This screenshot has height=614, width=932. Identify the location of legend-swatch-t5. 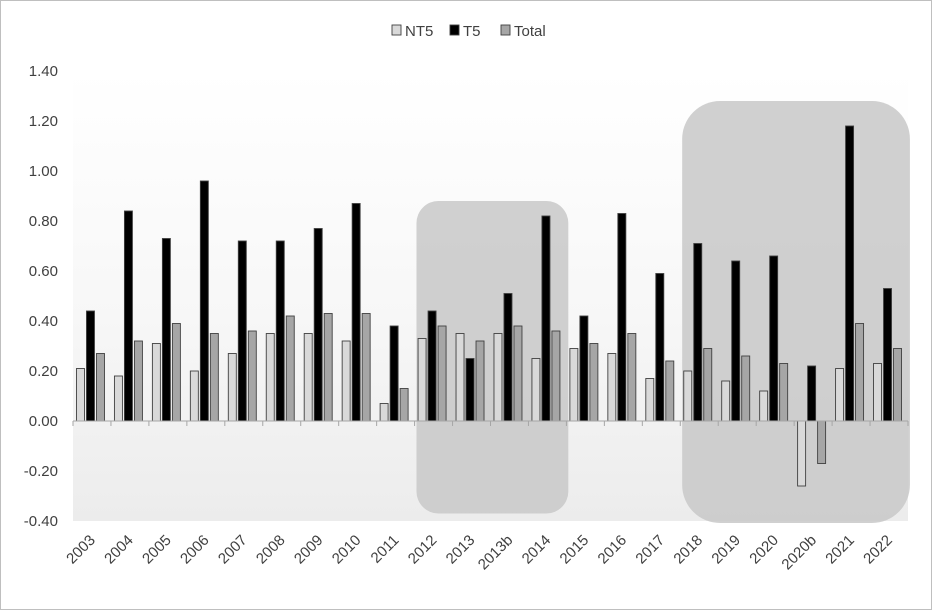
(454, 30).